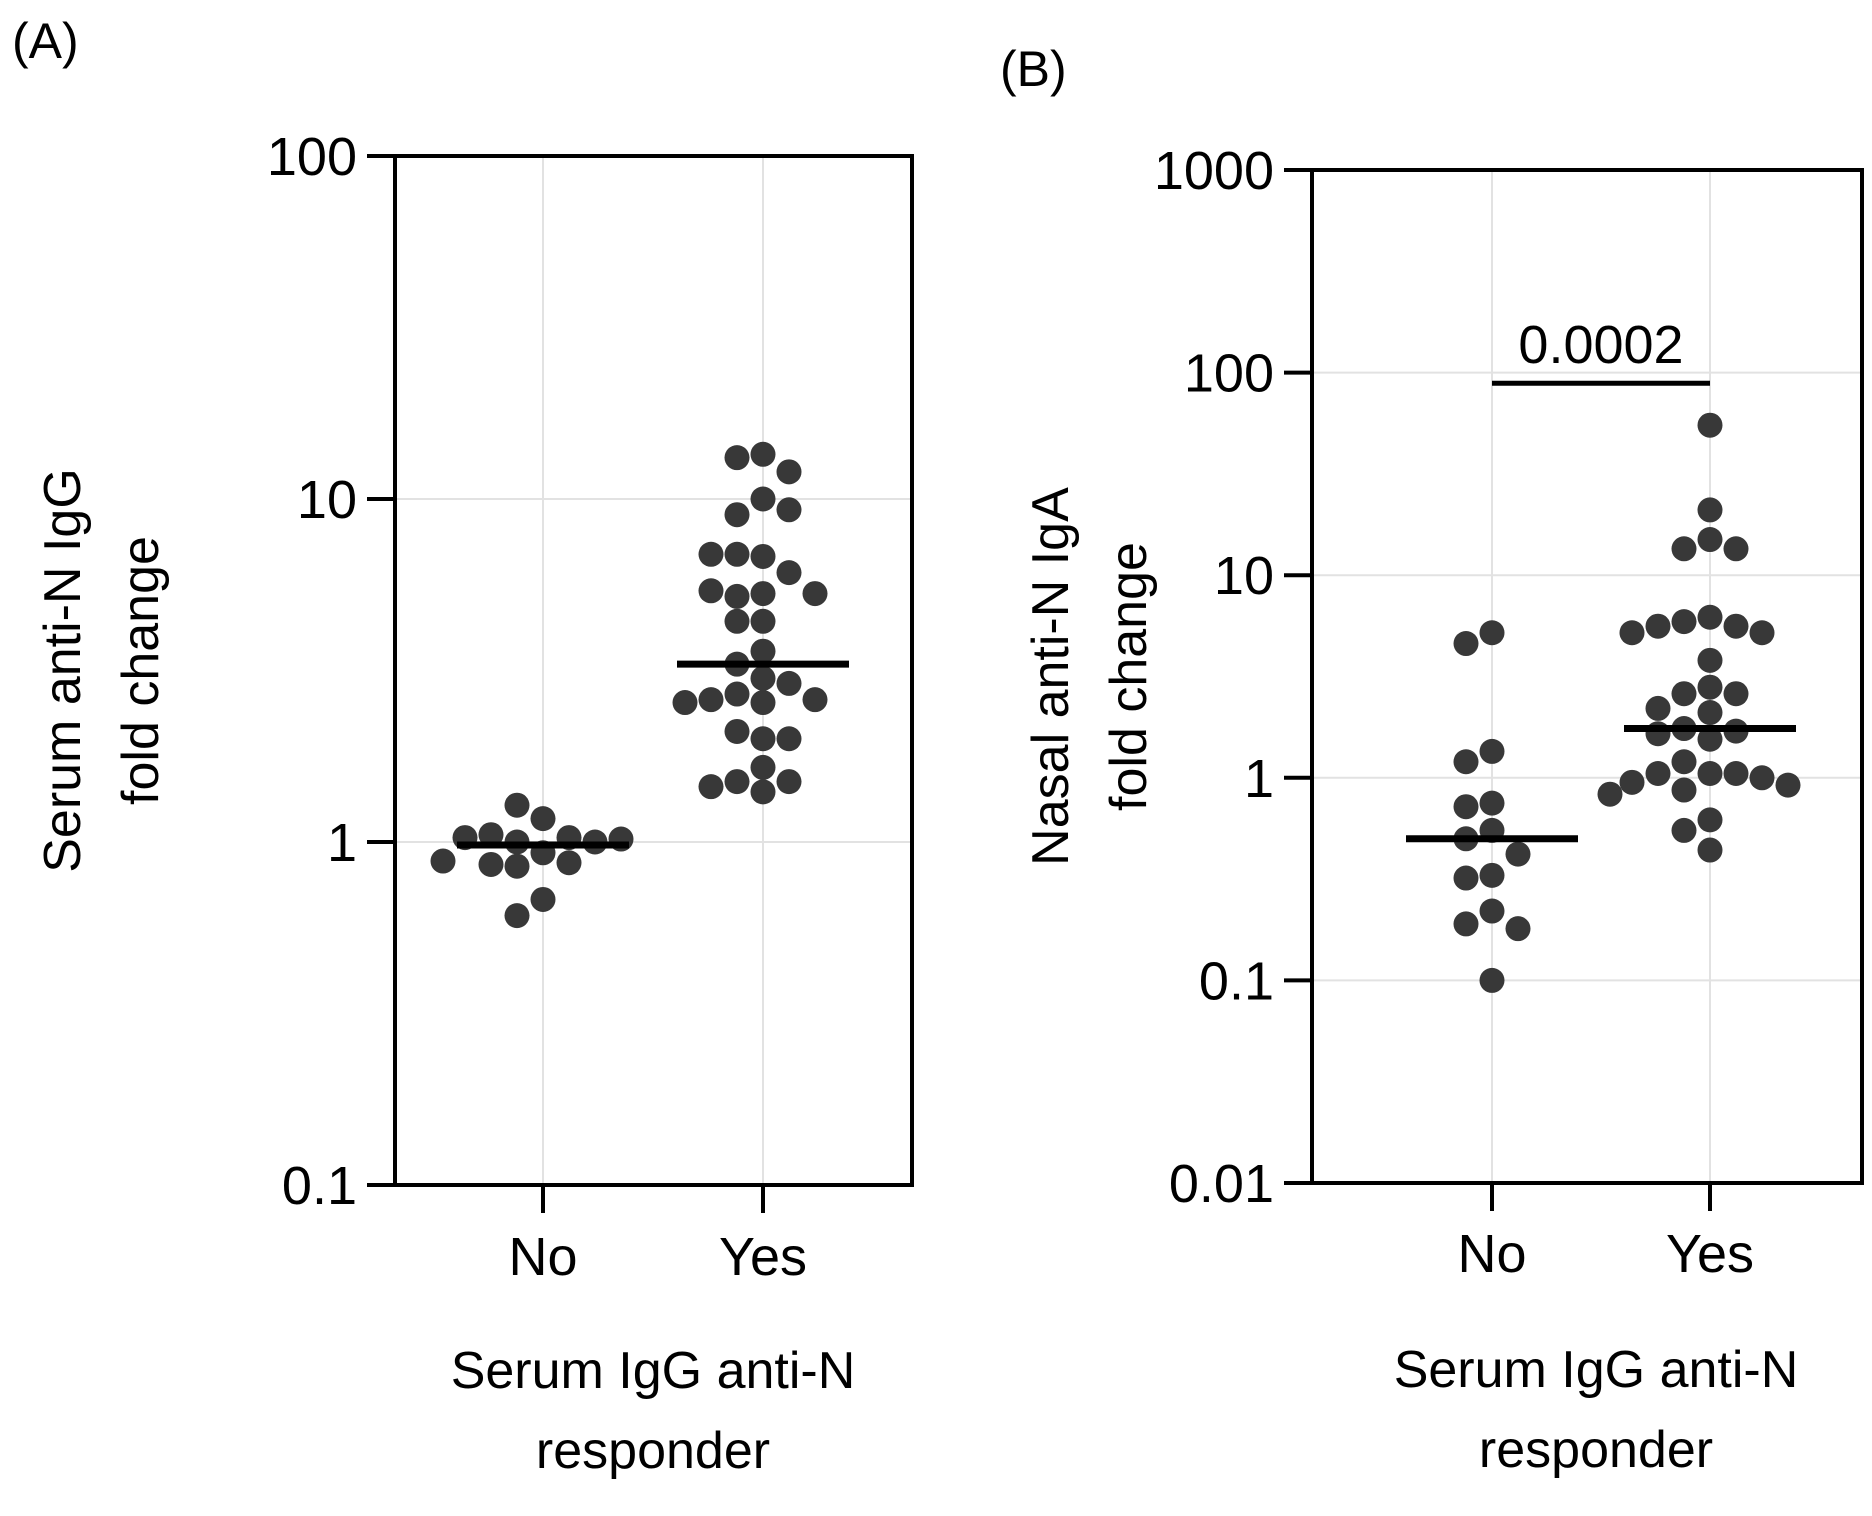  What do you see at coordinates (542, 1257) in the screenshot?
I see `x-category-label: No` at bounding box center [542, 1257].